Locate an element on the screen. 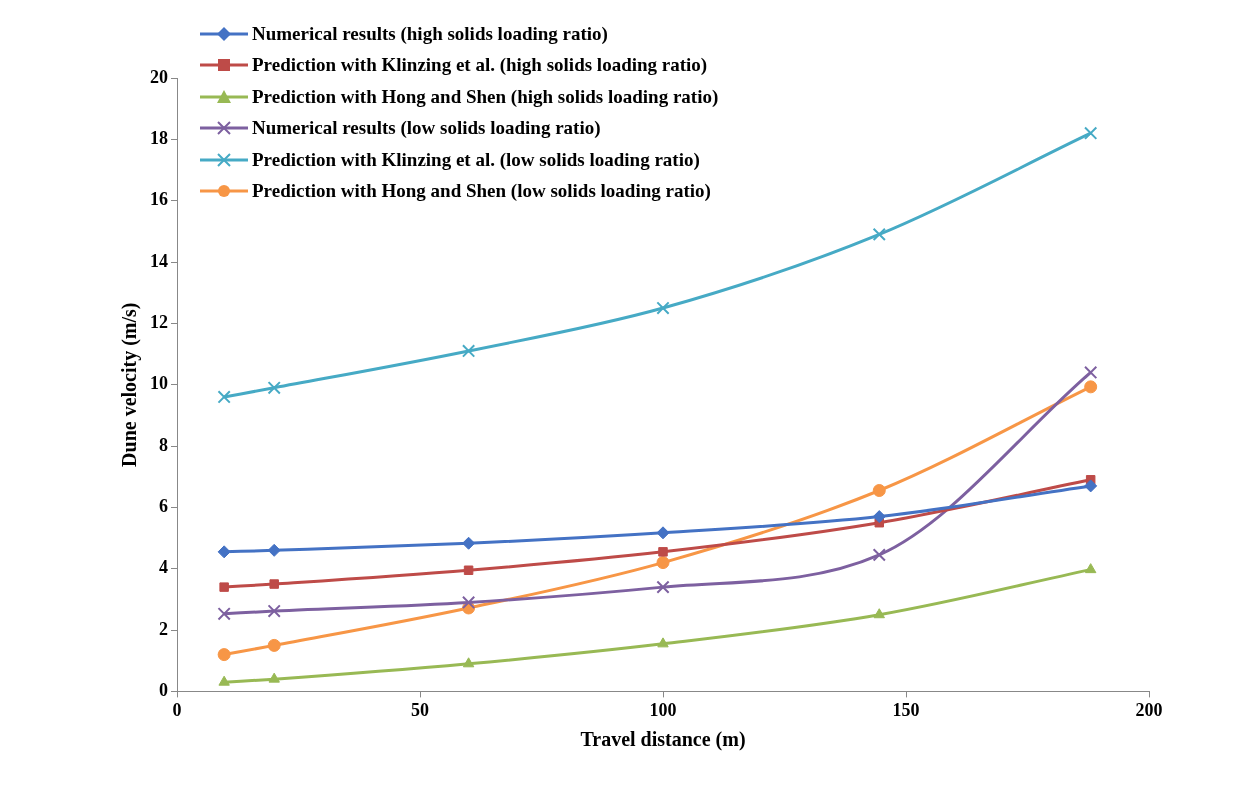  y-tick-label: 10 is located at coordinates (159, 383).